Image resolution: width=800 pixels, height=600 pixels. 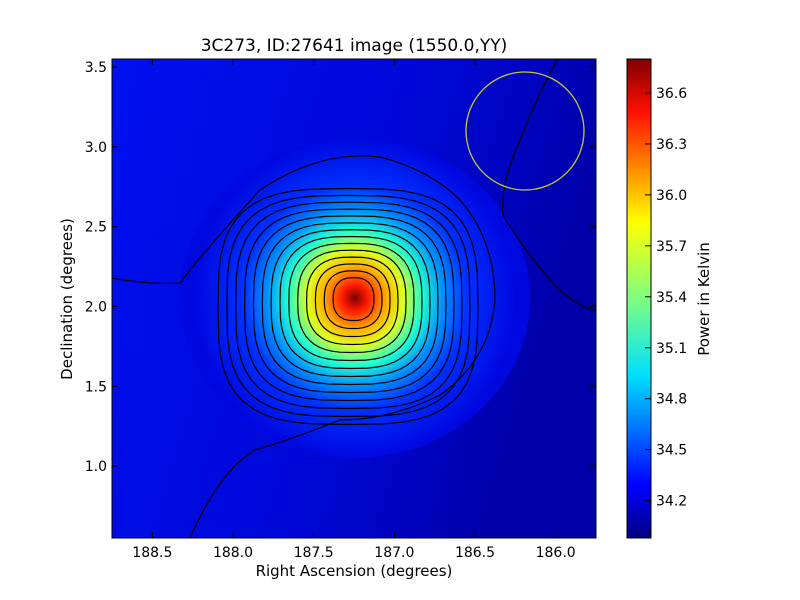 I want to click on colorbar-tick-label: 34.2, so click(x=671, y=502).